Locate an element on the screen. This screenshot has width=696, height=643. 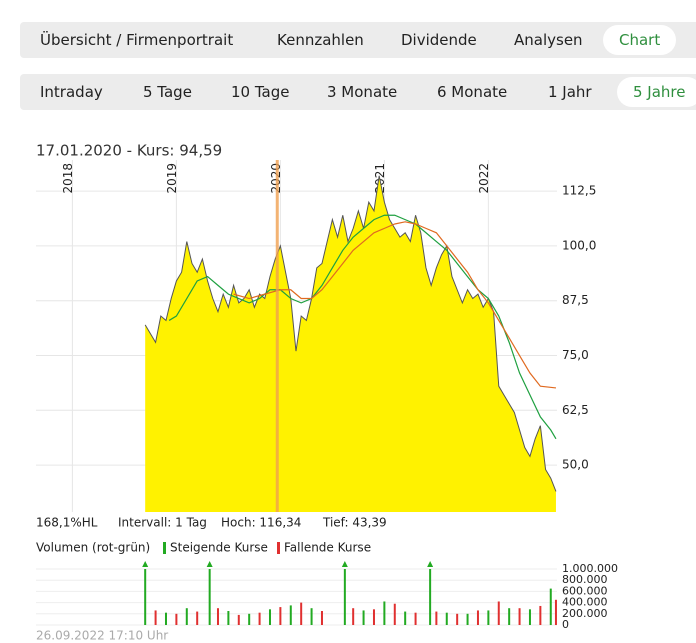
tab: Kennzahlen is located at coordinates (320, 40).